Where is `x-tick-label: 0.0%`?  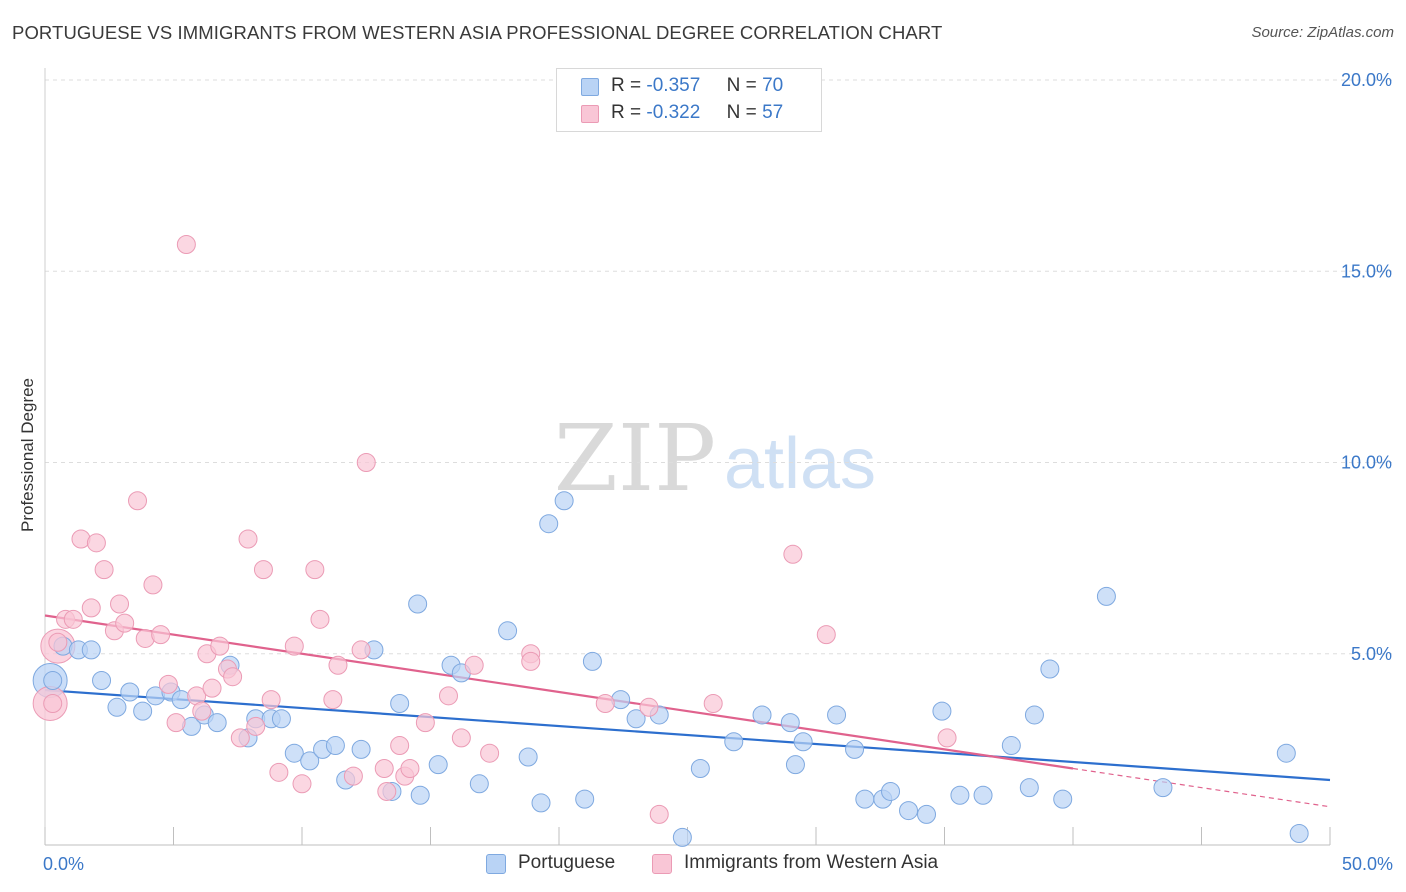 x-tick-label: 0.0% is located at coordinates (63, 864).